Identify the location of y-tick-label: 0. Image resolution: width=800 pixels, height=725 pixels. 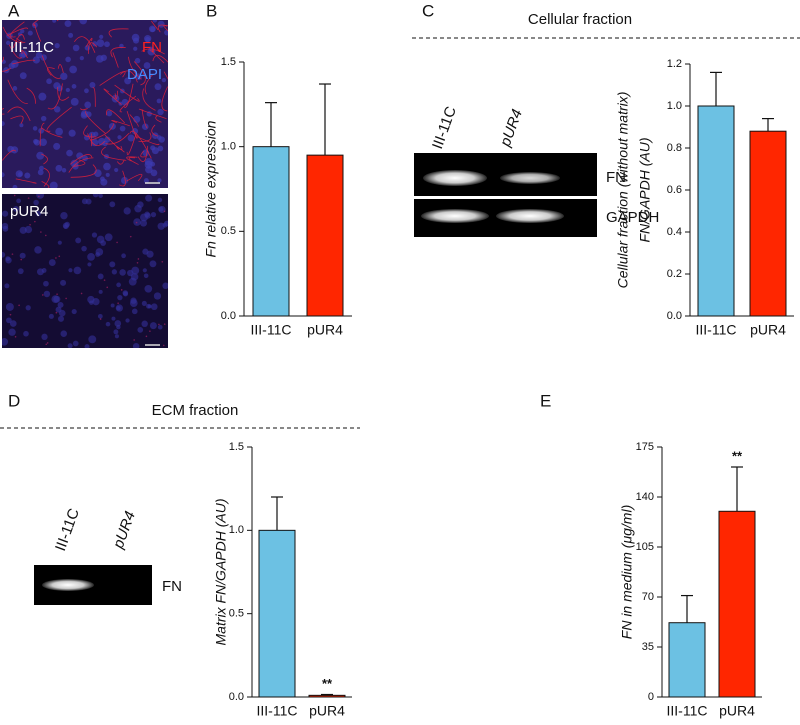
(651, 697).